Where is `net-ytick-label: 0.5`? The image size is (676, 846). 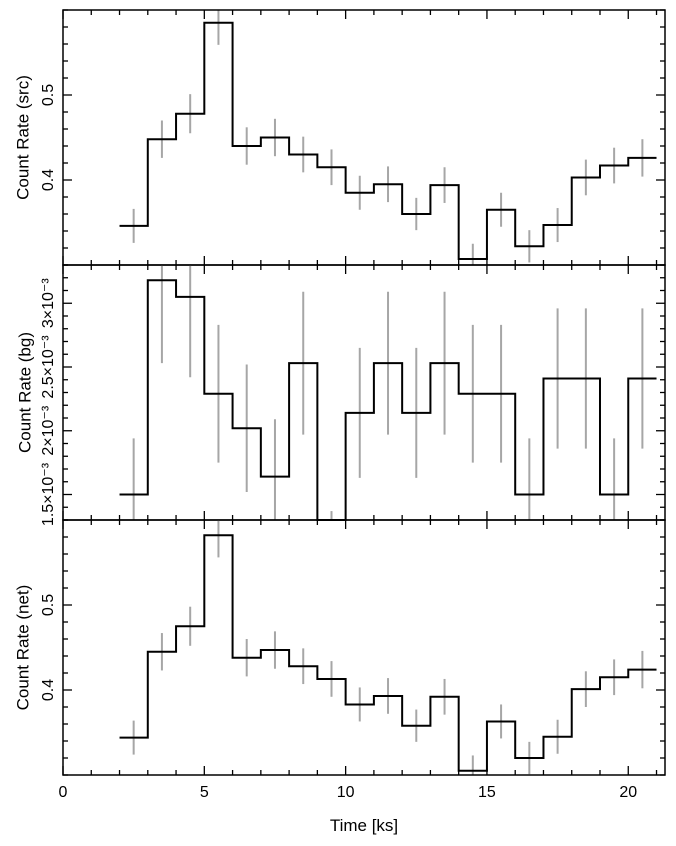
net-ytick-label: 0.5 is located at coordinates (48, 605).